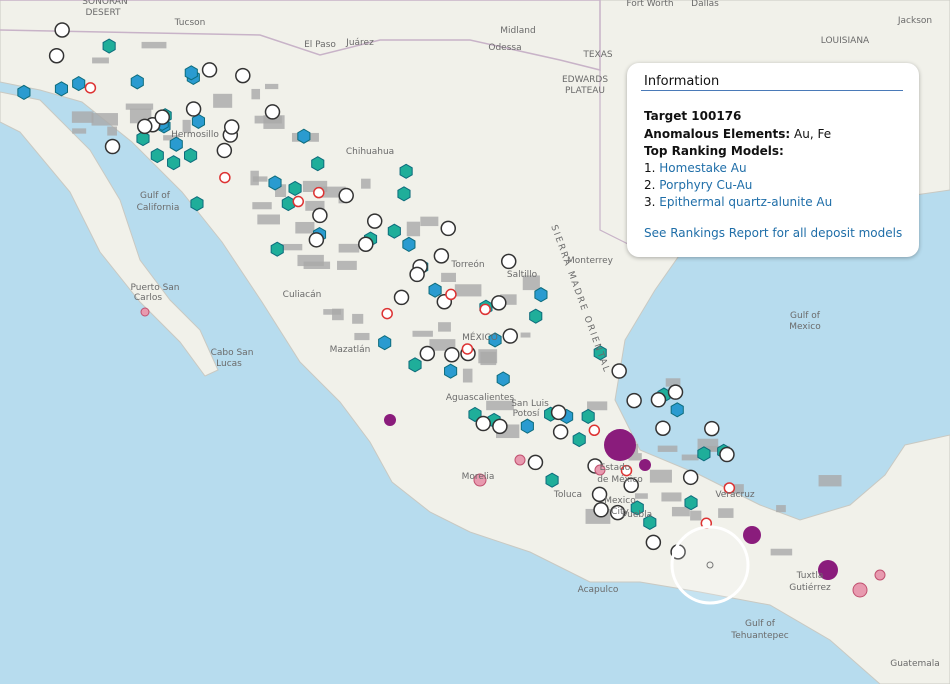 The width and height of the screenshot is (950, 688). Describe the element at coordinates (190, 23) in the screenshot. I see `place-label: Tucson` at that location.